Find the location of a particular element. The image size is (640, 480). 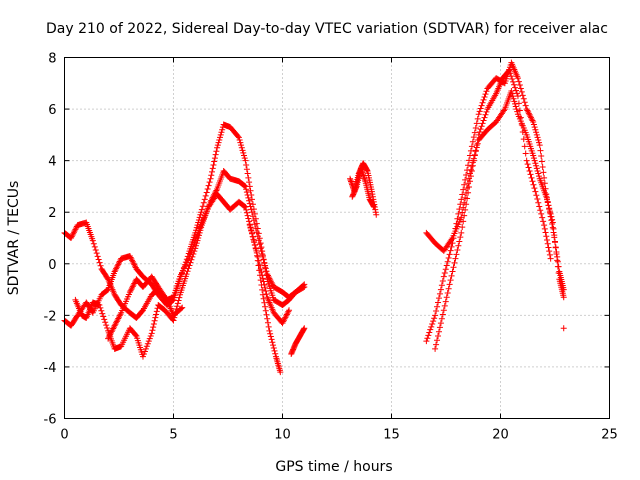

y-tick-label: 0 is located at coordinates (52, 265).